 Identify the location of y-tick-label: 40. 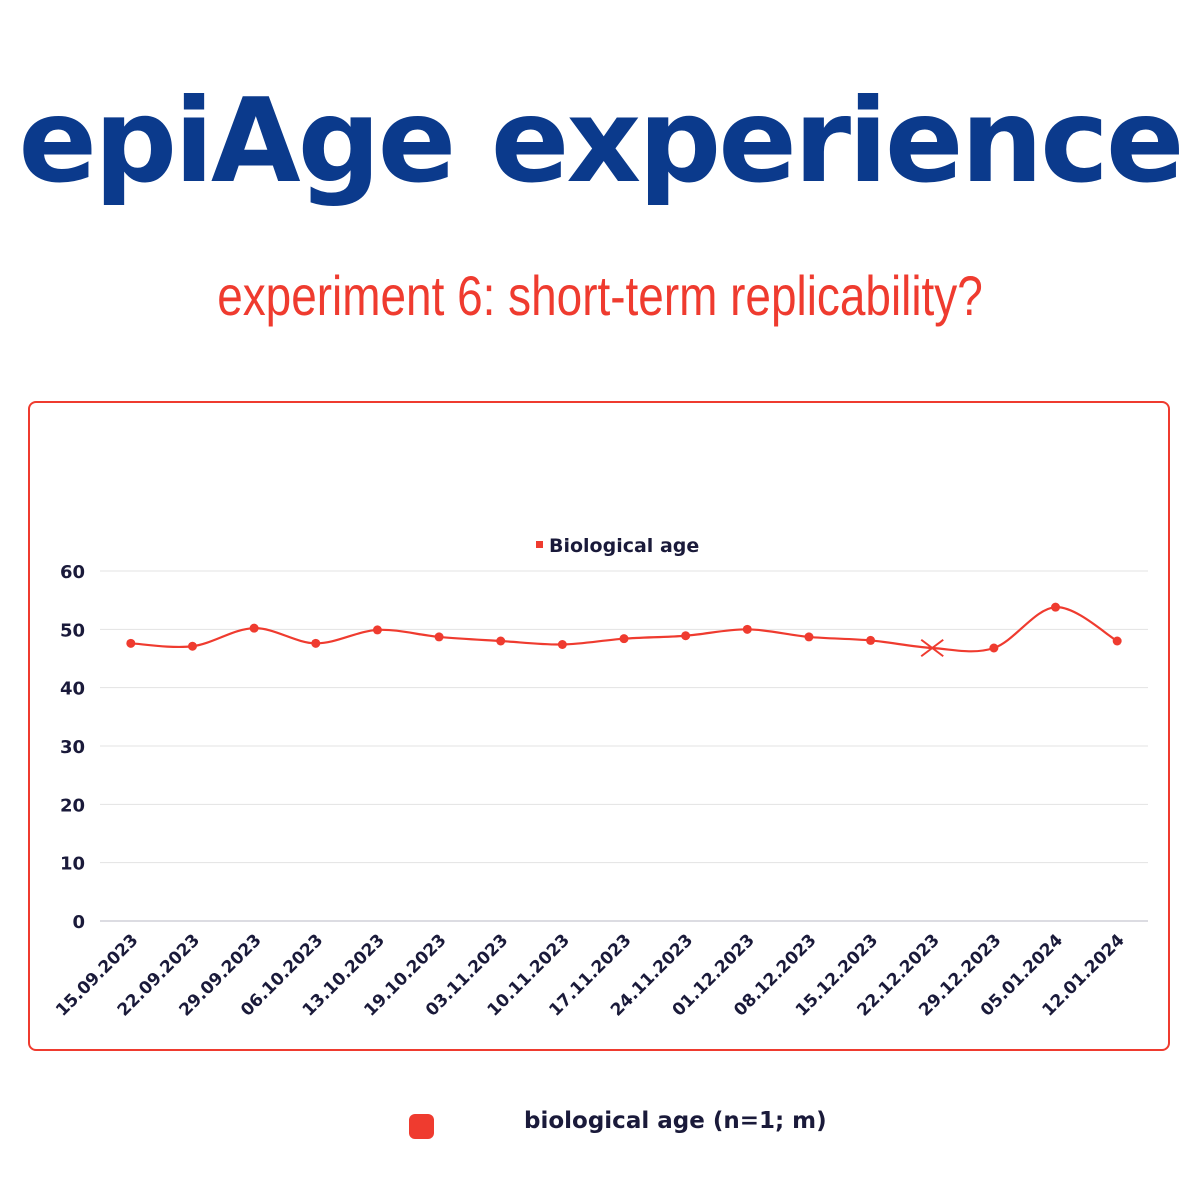
(72, 689).